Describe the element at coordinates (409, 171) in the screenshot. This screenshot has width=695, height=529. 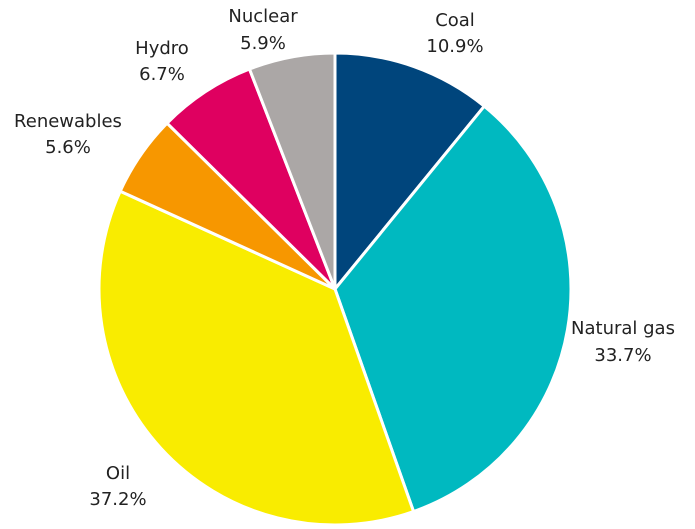
I see `pie-slice-coal` at that location.